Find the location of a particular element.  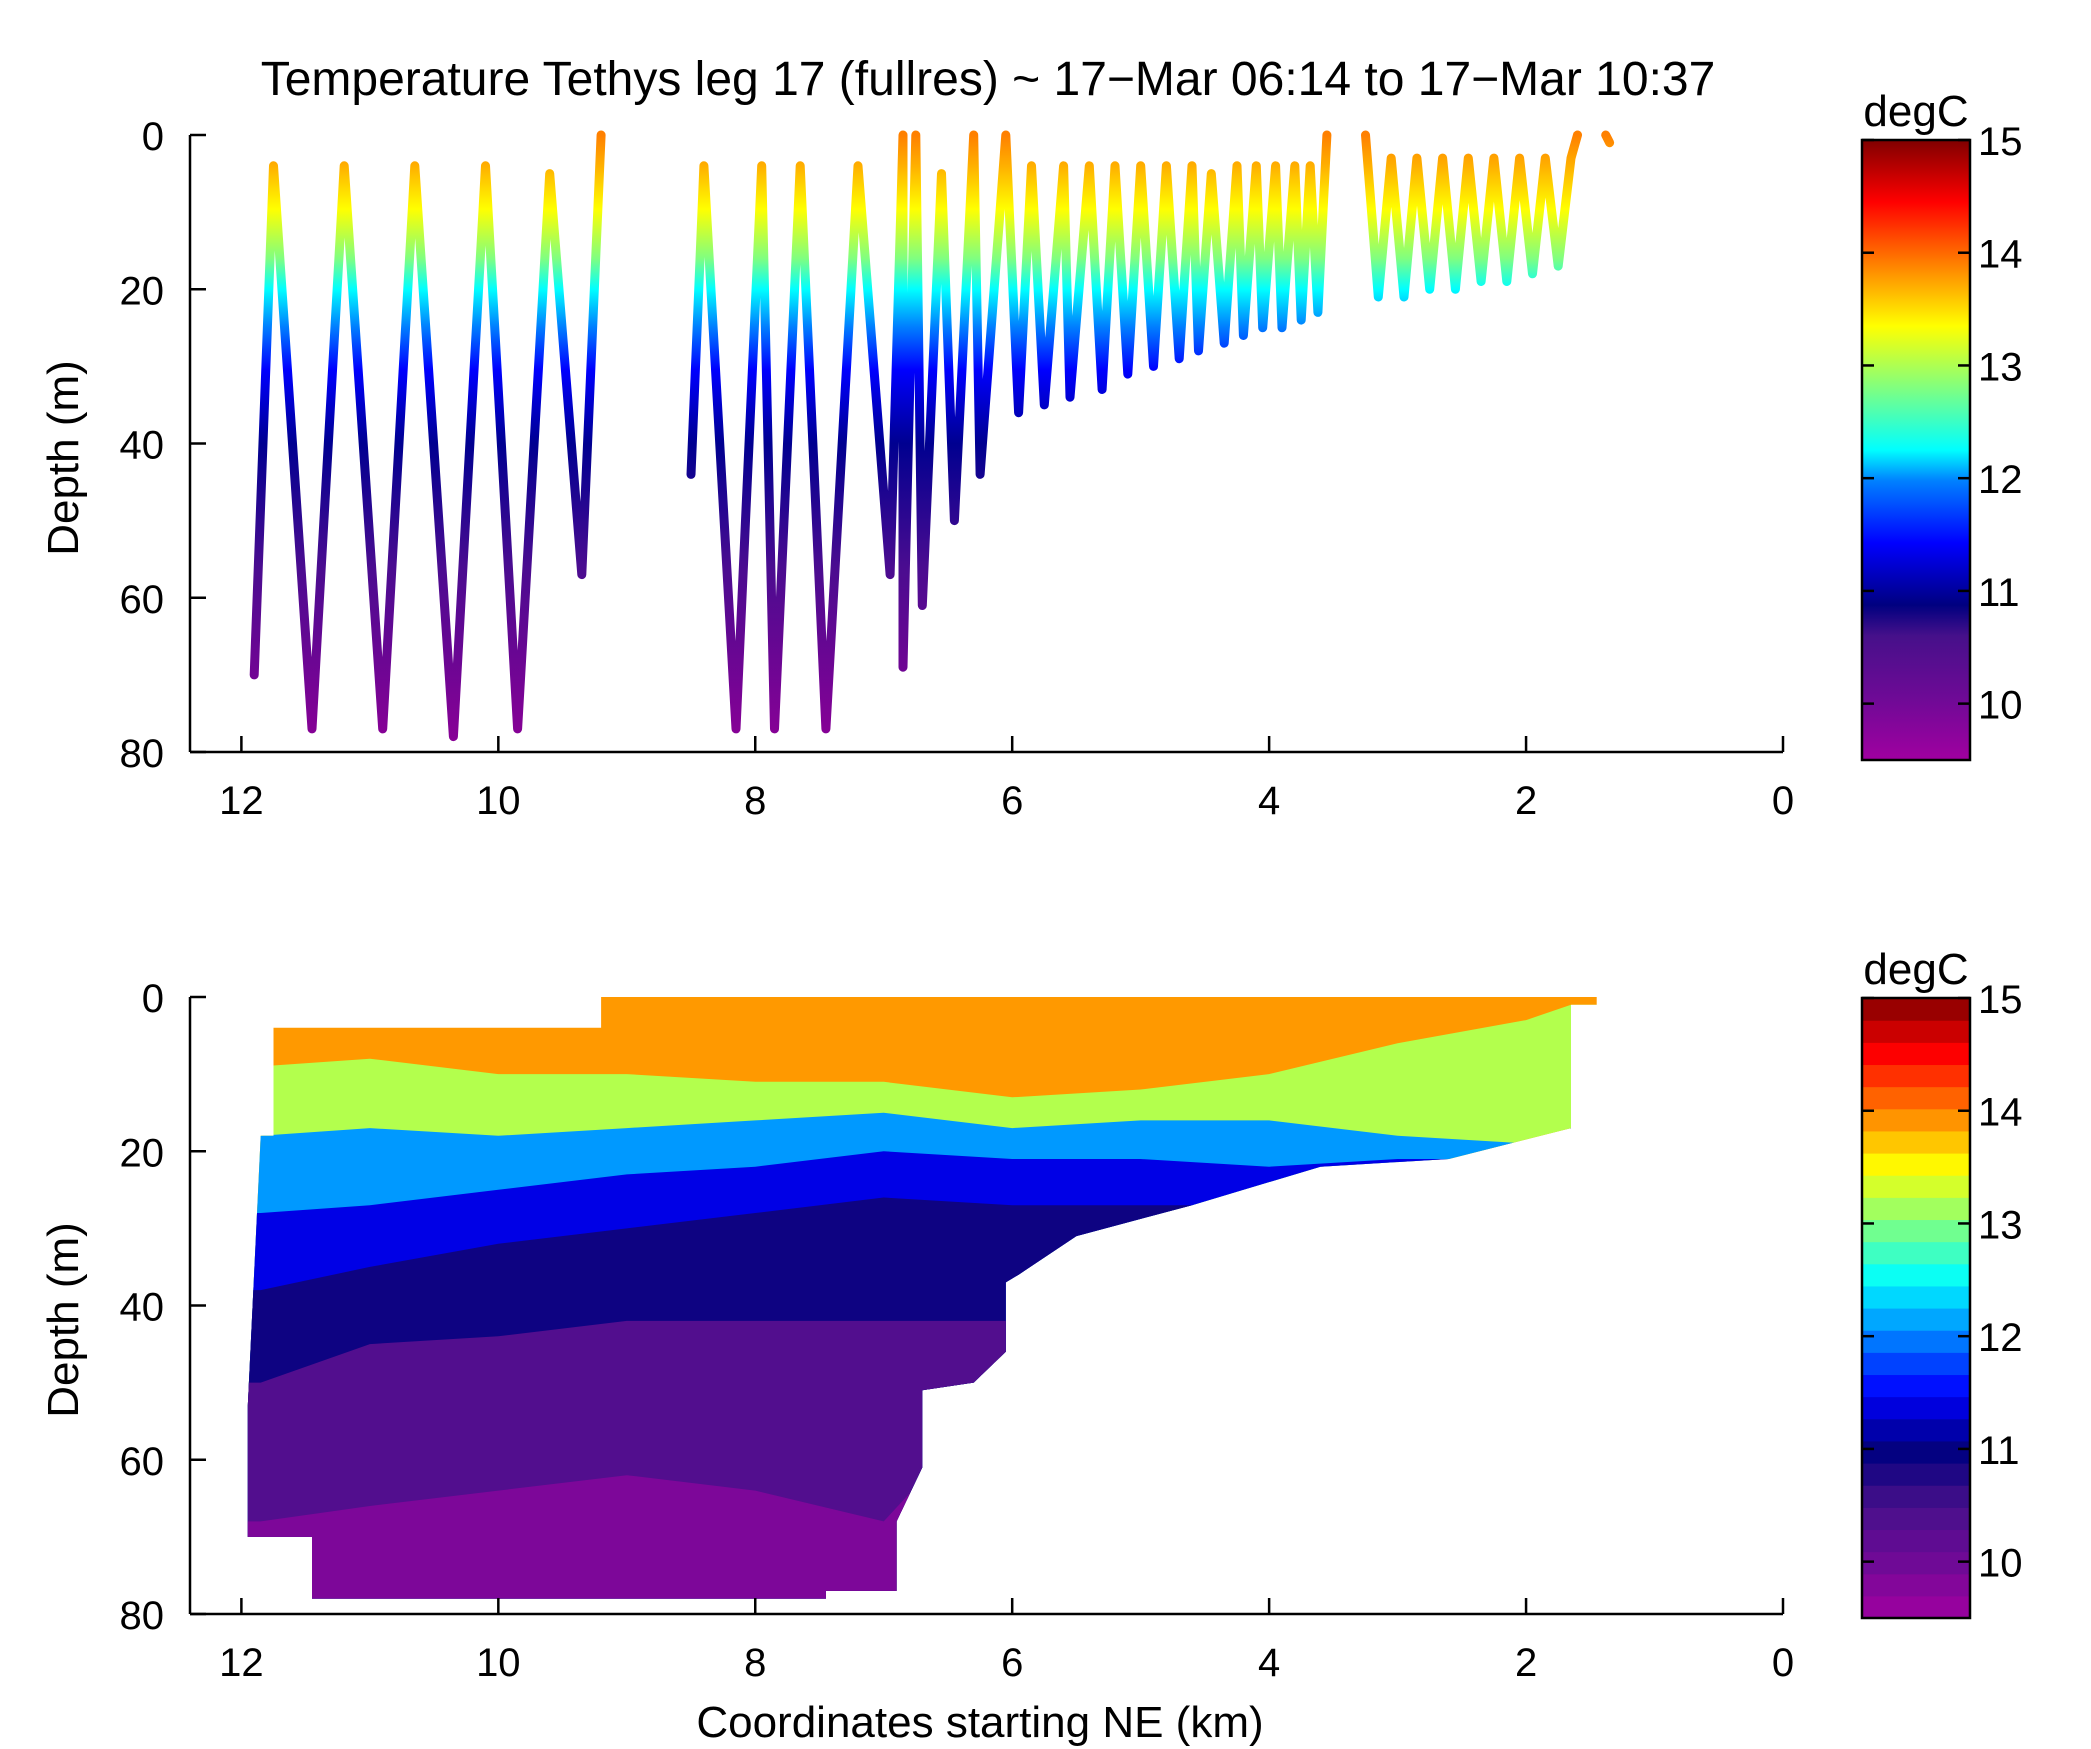

top-y-axis-label: Depth (m) is located at coordinates (63, 458).